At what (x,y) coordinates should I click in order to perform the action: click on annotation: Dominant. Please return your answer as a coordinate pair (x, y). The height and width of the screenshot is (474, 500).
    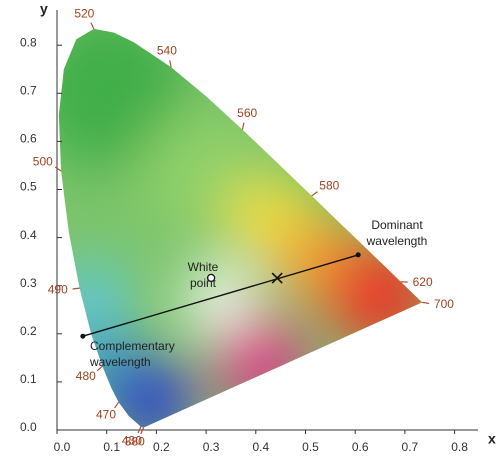
    Looking at the image, I should click on (397, 225).